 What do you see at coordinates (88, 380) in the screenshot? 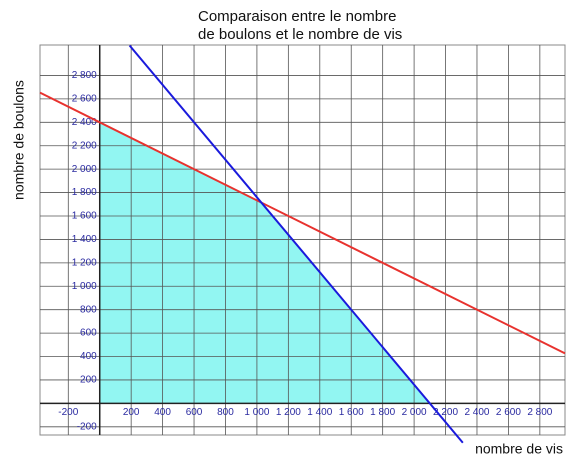
I see `y-tick-label: 200` at bounding box center [88, 380].